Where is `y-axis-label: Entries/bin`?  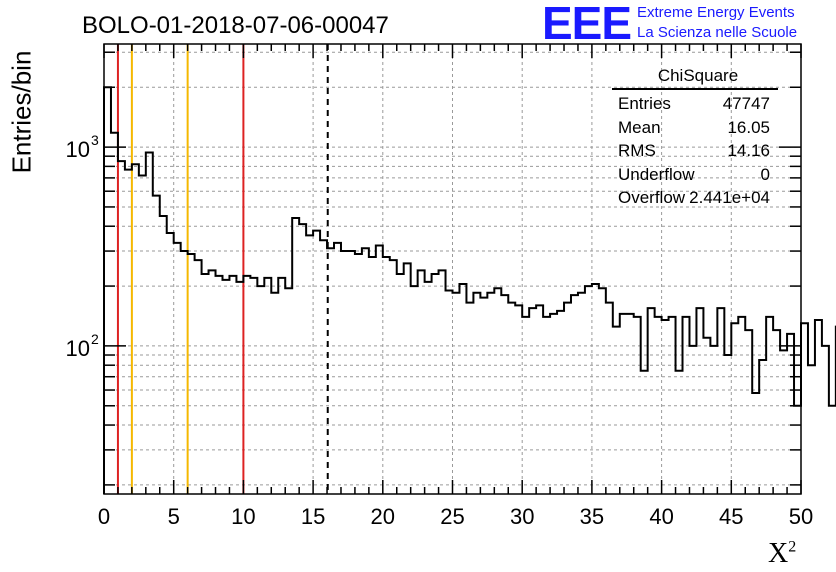
y-axis-label: Entries/bin is located at coordinates (22, 112).